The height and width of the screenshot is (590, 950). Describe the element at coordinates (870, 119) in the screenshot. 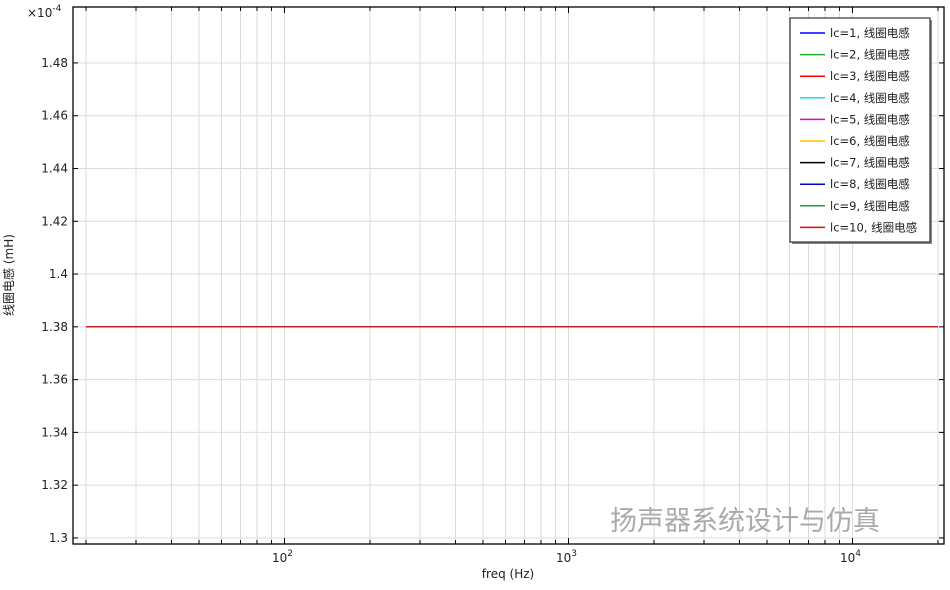

I see `legend-label: lc=5, 线圈电感` at that location.